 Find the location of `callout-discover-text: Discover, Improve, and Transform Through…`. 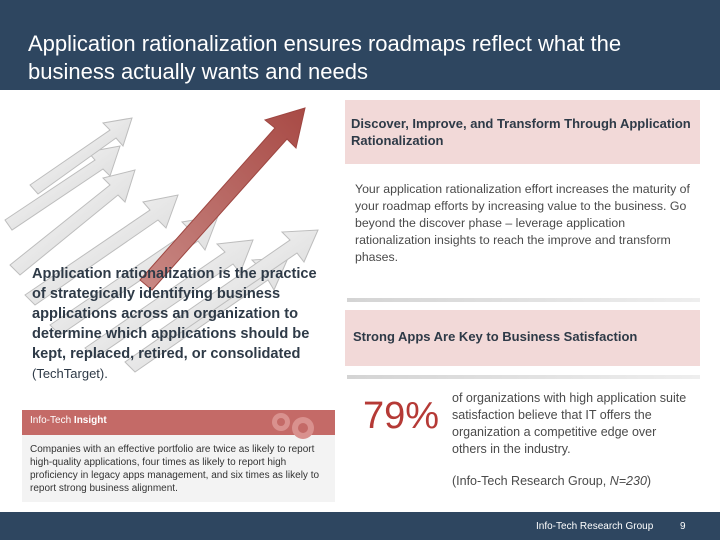

callout-discover-text: Discover, Improve, and Transform Through… is located at coordinates (521, 132).